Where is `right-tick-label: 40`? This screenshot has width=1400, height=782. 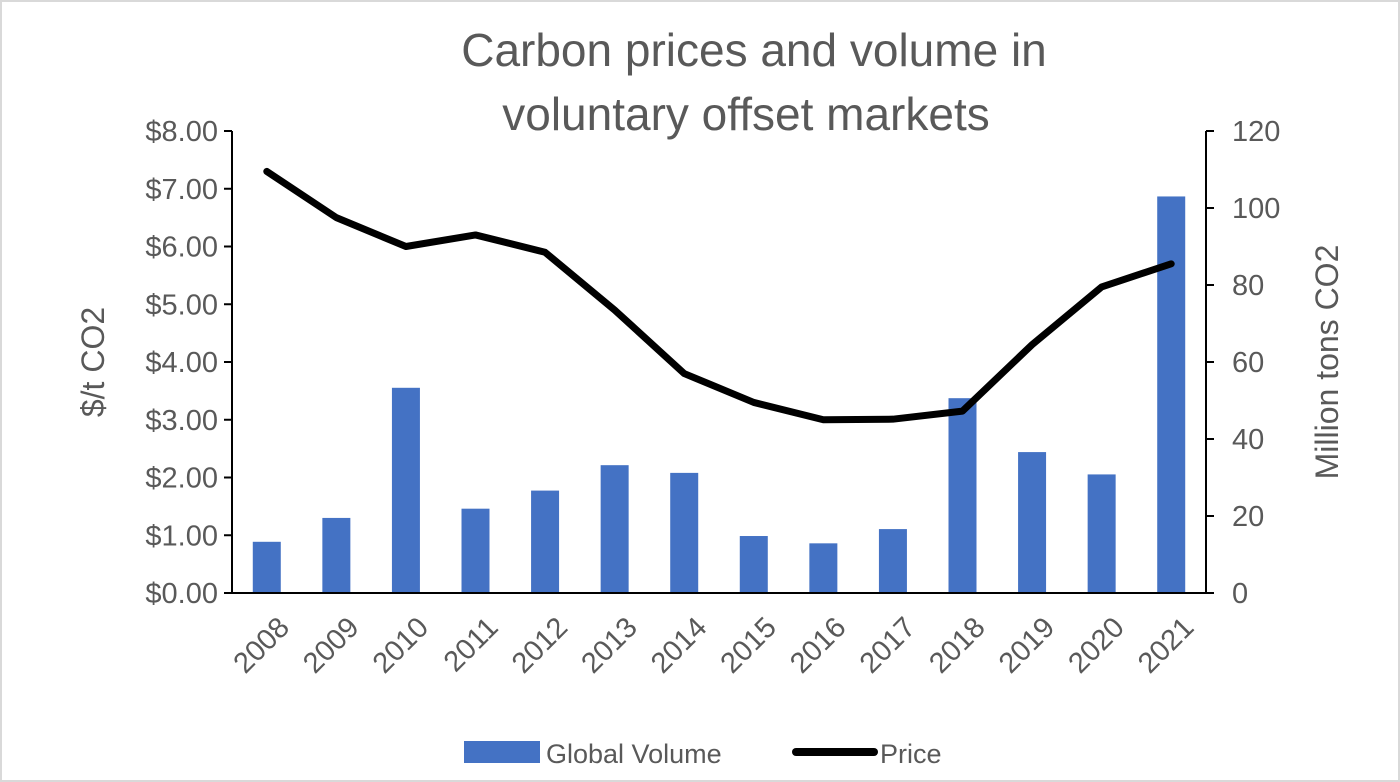 right-tick-label: 40 is located at coordinates (1248, 440).